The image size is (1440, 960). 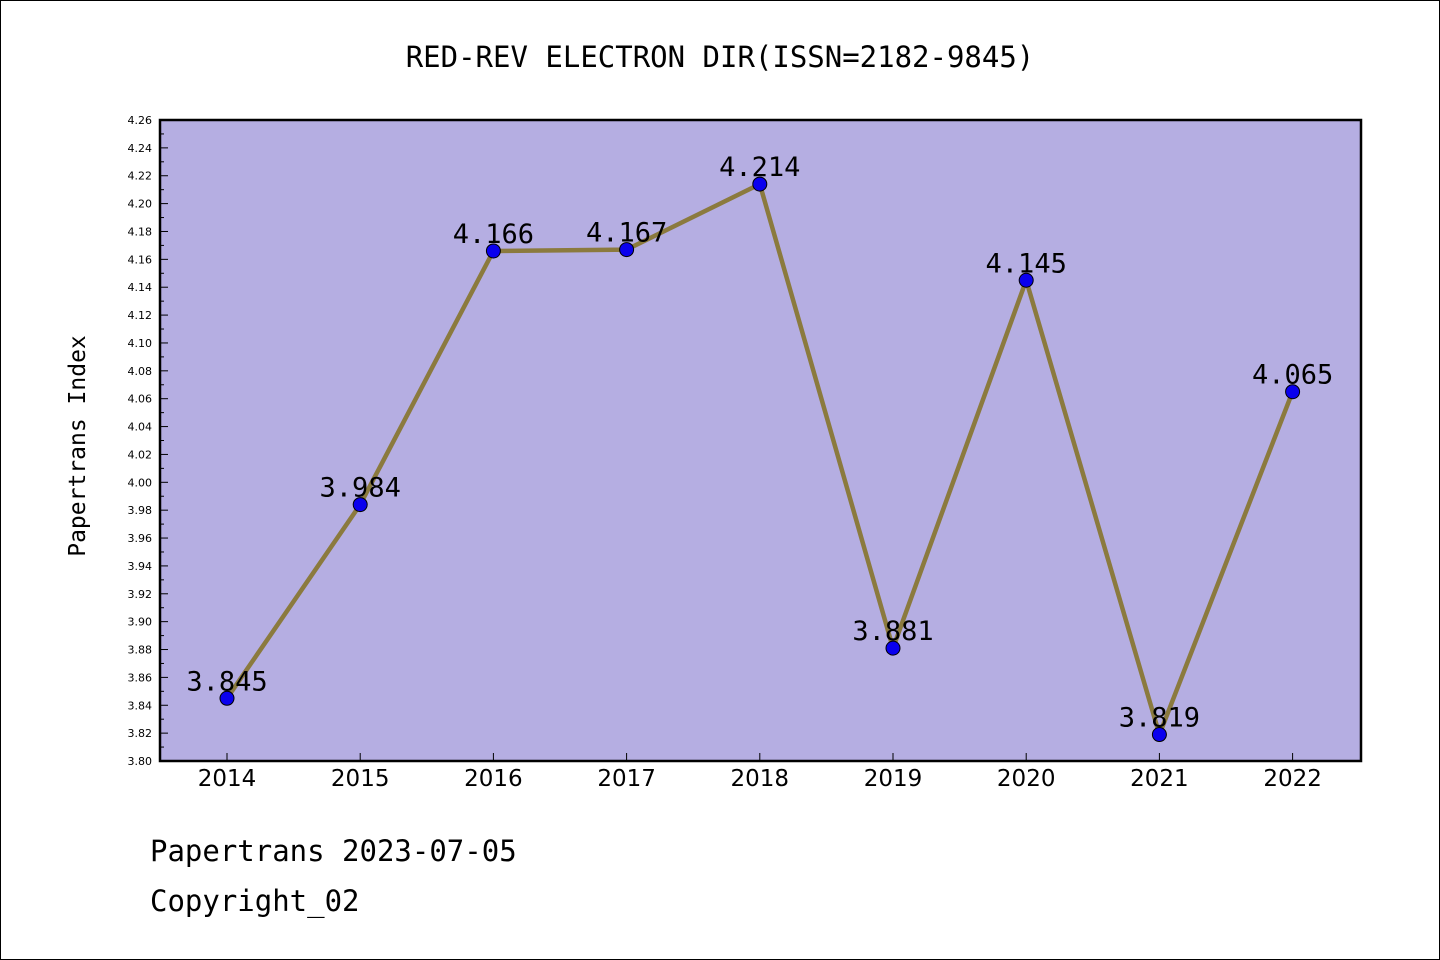 What do you see at coordinates (140, 371) in the screenshot?
I see `y-tick-label: 4.08` at bounding box center [140, 371].